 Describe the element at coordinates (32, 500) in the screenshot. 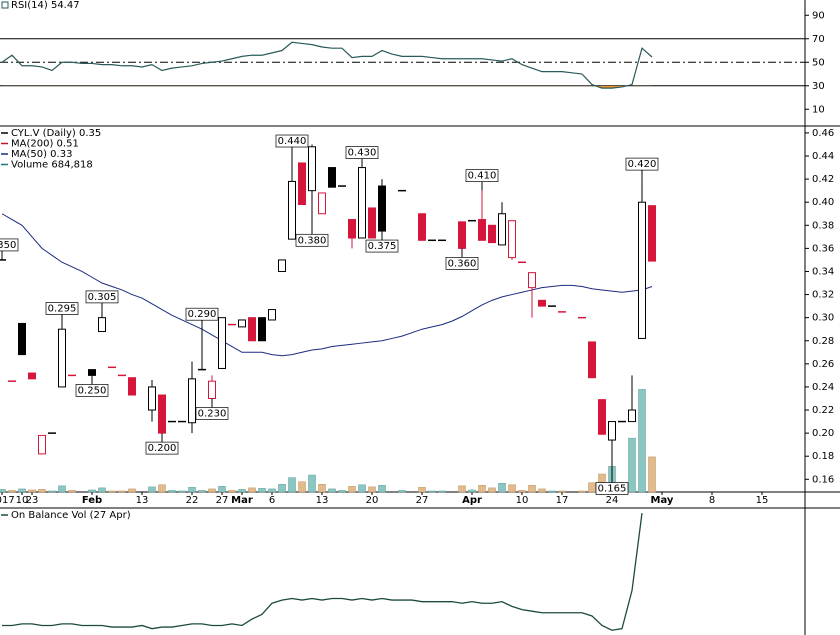

I see `x-tick-label: 23` at that location.